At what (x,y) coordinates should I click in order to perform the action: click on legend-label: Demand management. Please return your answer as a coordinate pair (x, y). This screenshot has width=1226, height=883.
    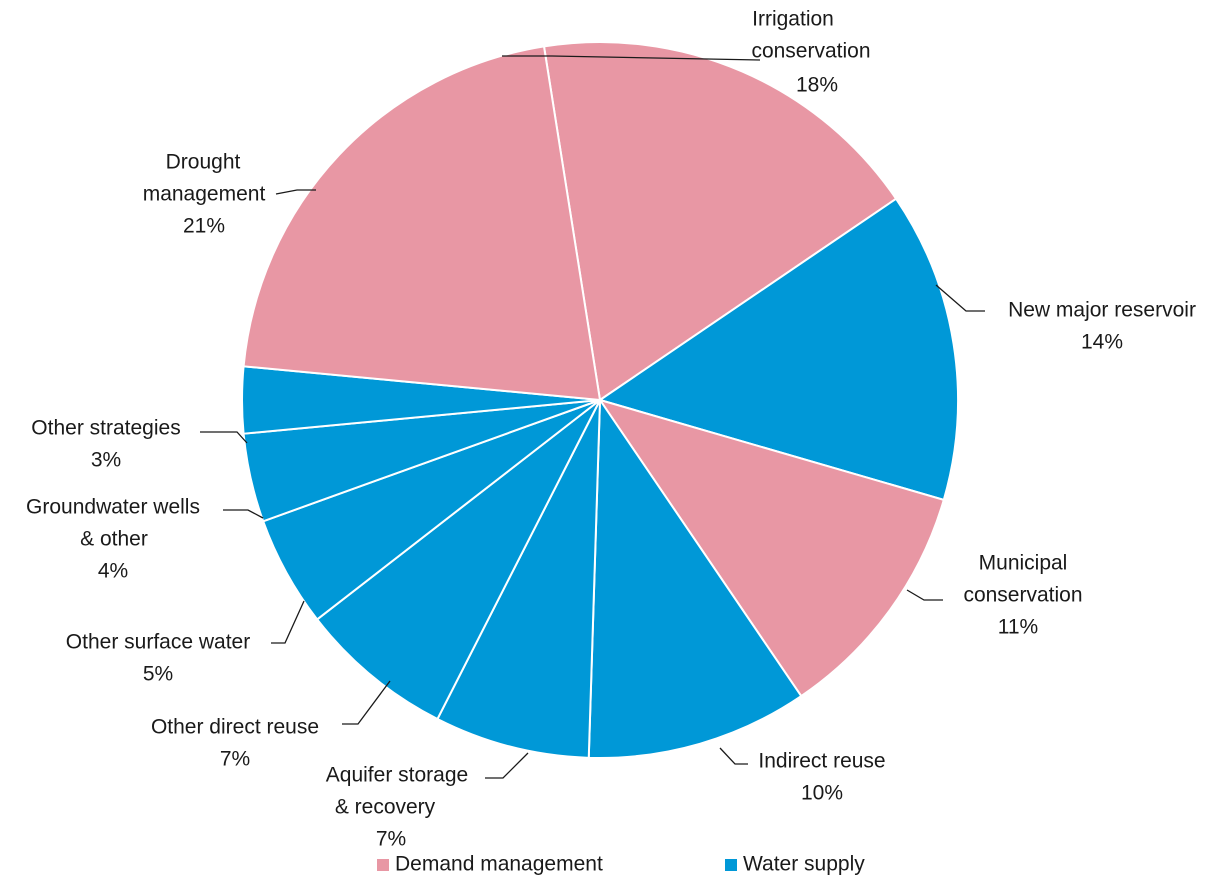
    Looking at the image, I should click on (499, 864).